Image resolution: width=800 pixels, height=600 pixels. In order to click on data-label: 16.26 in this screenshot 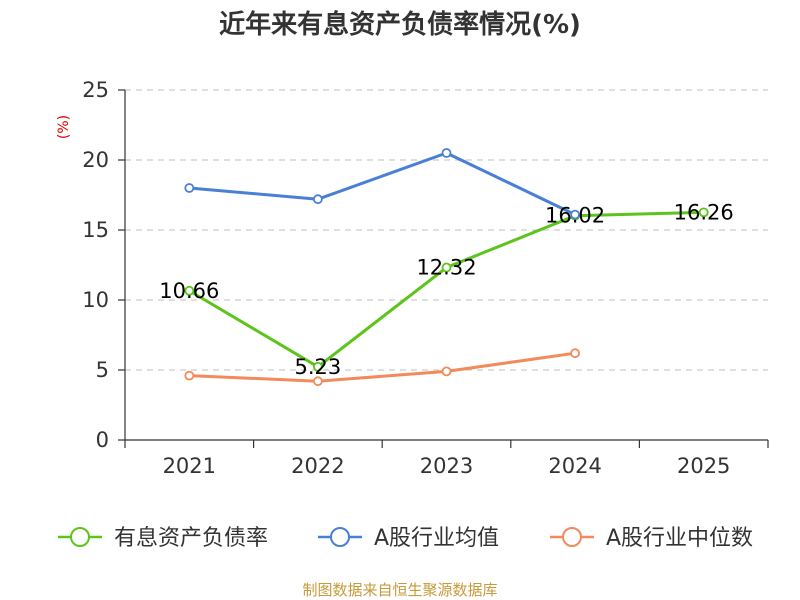, I will do `click(704, 212)`.